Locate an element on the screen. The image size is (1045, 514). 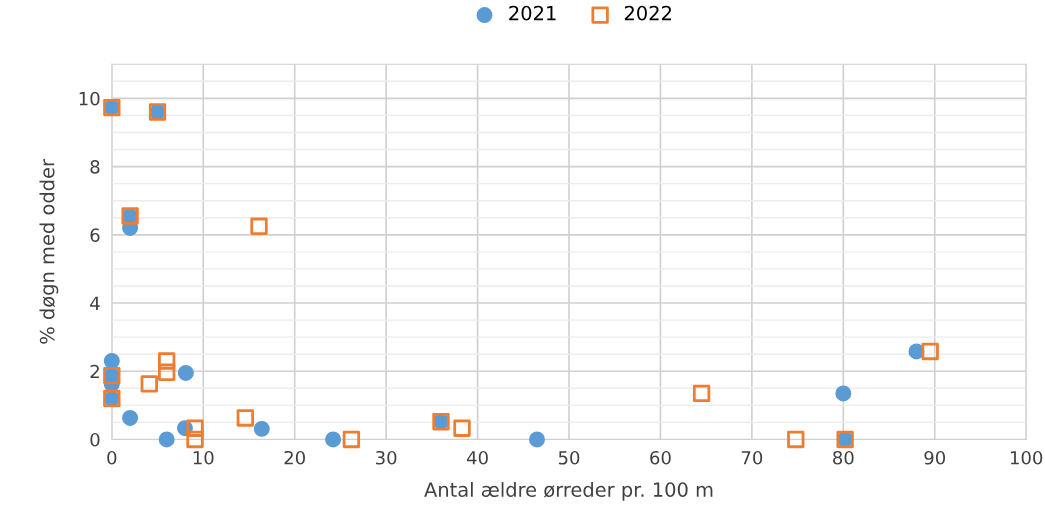
legend-label: 2022 is located at coordinates (647, 13).